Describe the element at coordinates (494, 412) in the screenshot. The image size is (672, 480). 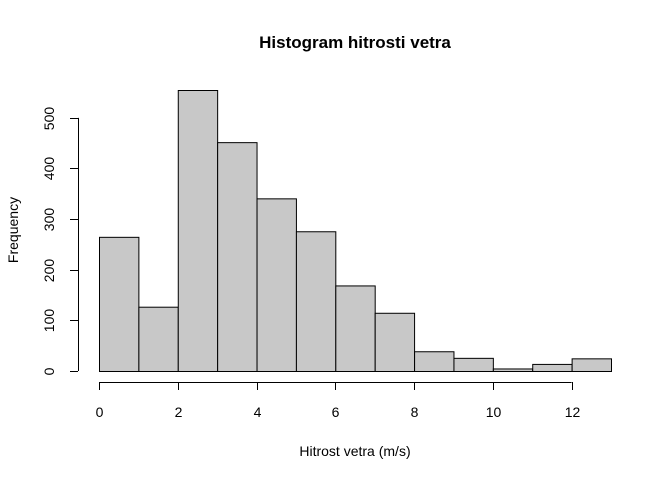
I see `x-tick-label-5: 10` at that location.